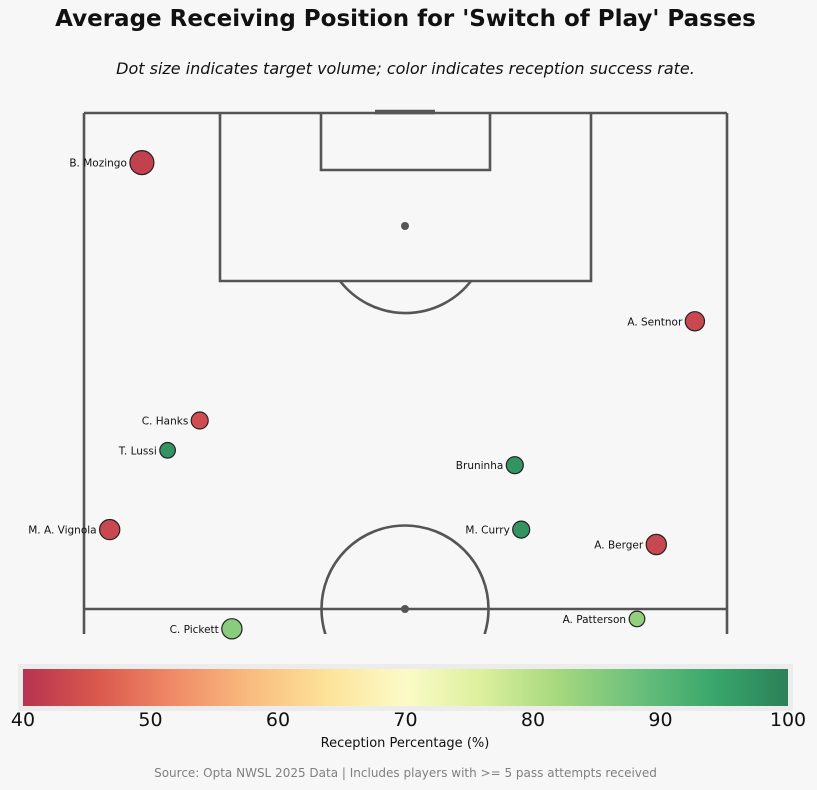 The width and height of the screenshot is (817, 790). Describe the element at coordinates (660, 720) in the screenshot. I see `colorbar-tick: 90` at that location.